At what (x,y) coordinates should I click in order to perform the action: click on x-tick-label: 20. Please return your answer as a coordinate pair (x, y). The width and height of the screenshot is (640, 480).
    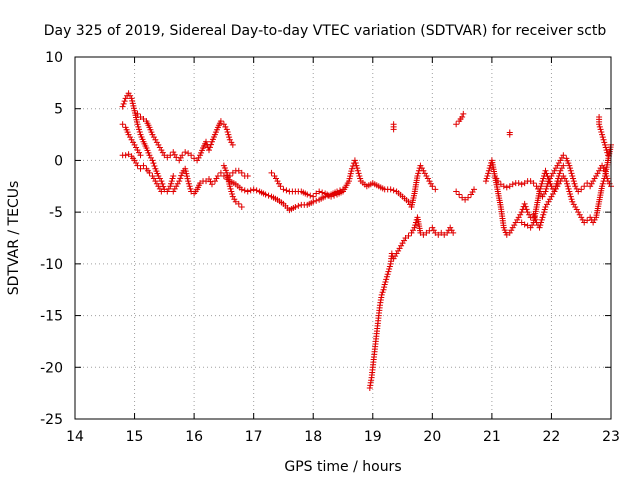
    Looking at the image, I should click on (432, 437).